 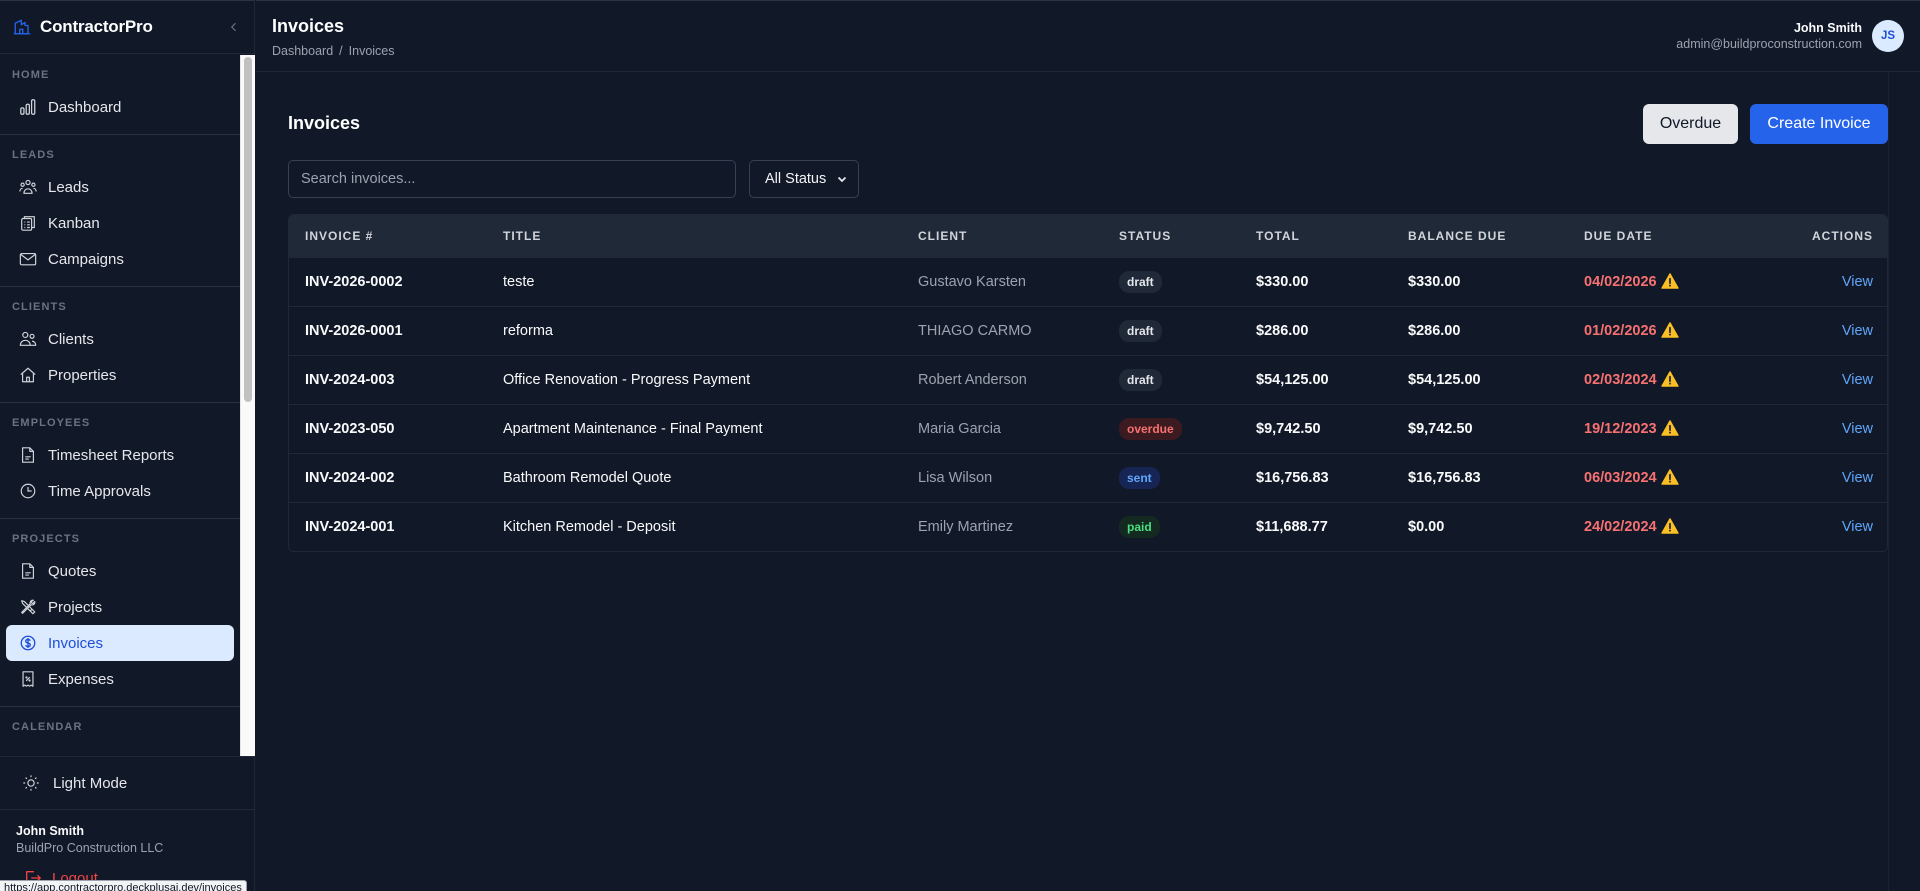 What do you see at coordinates (75, 607) in the screenshot?
I see `sidebar-item-label: Projects` at bounding box center [75, 607].